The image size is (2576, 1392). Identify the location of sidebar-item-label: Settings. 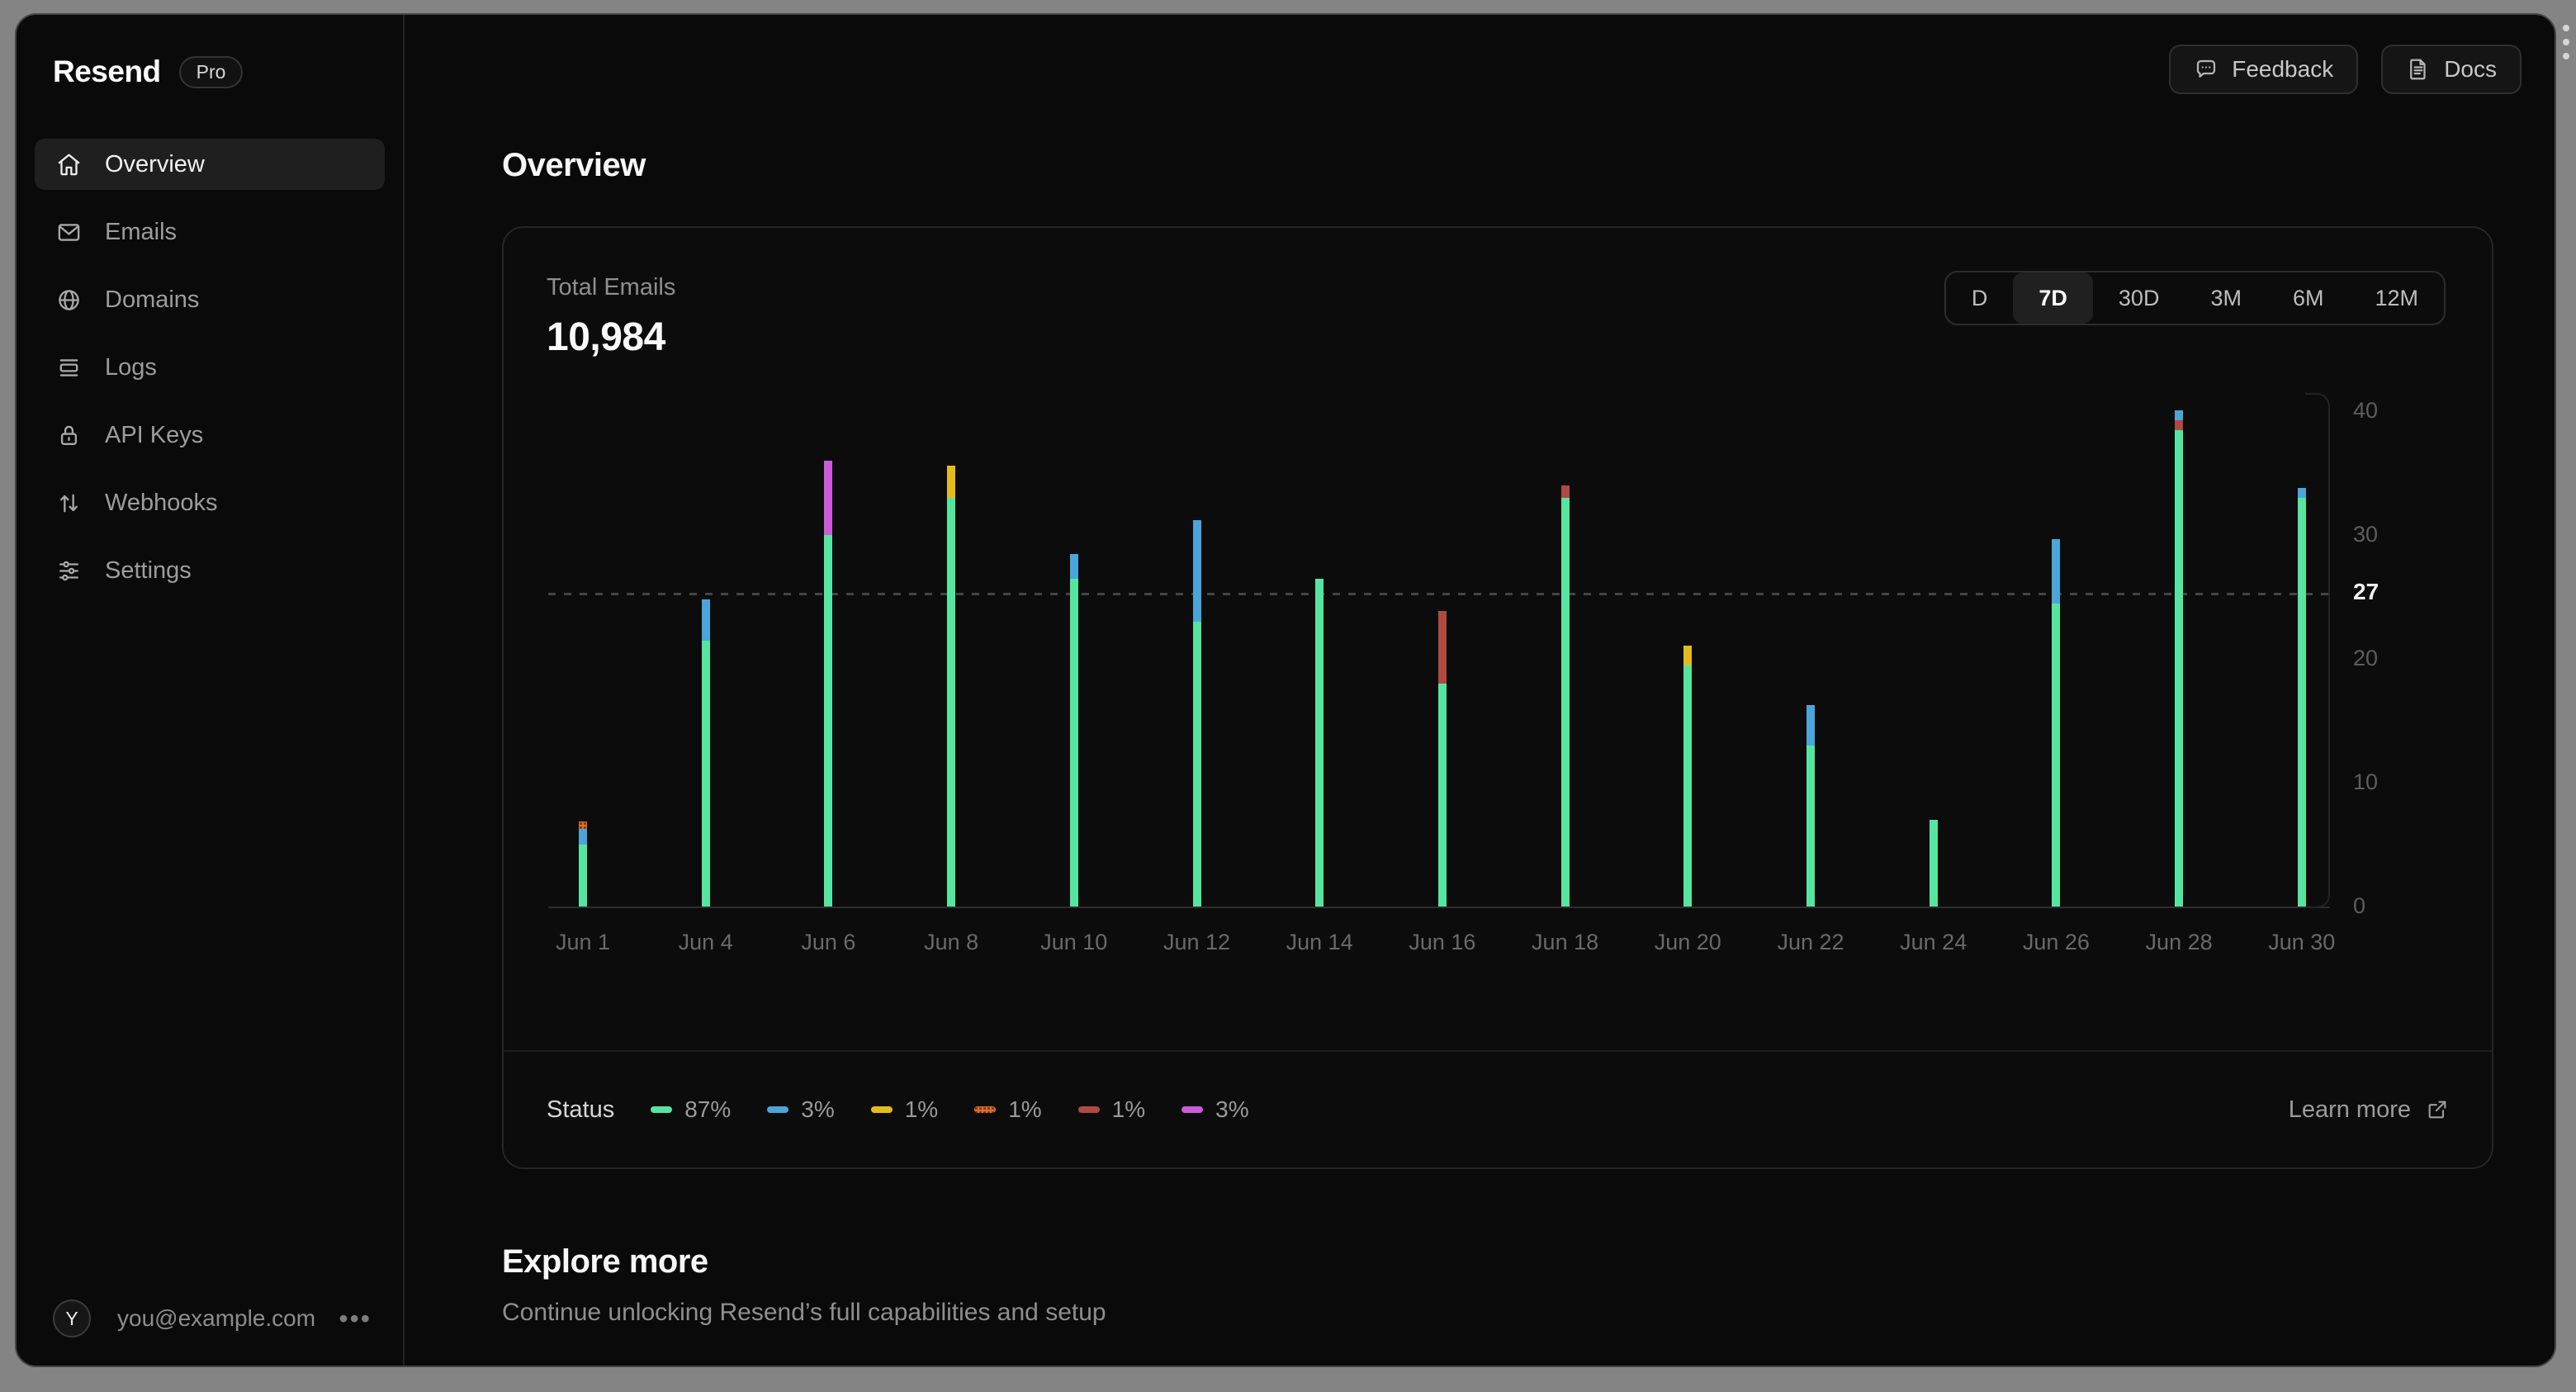
(148, 570).